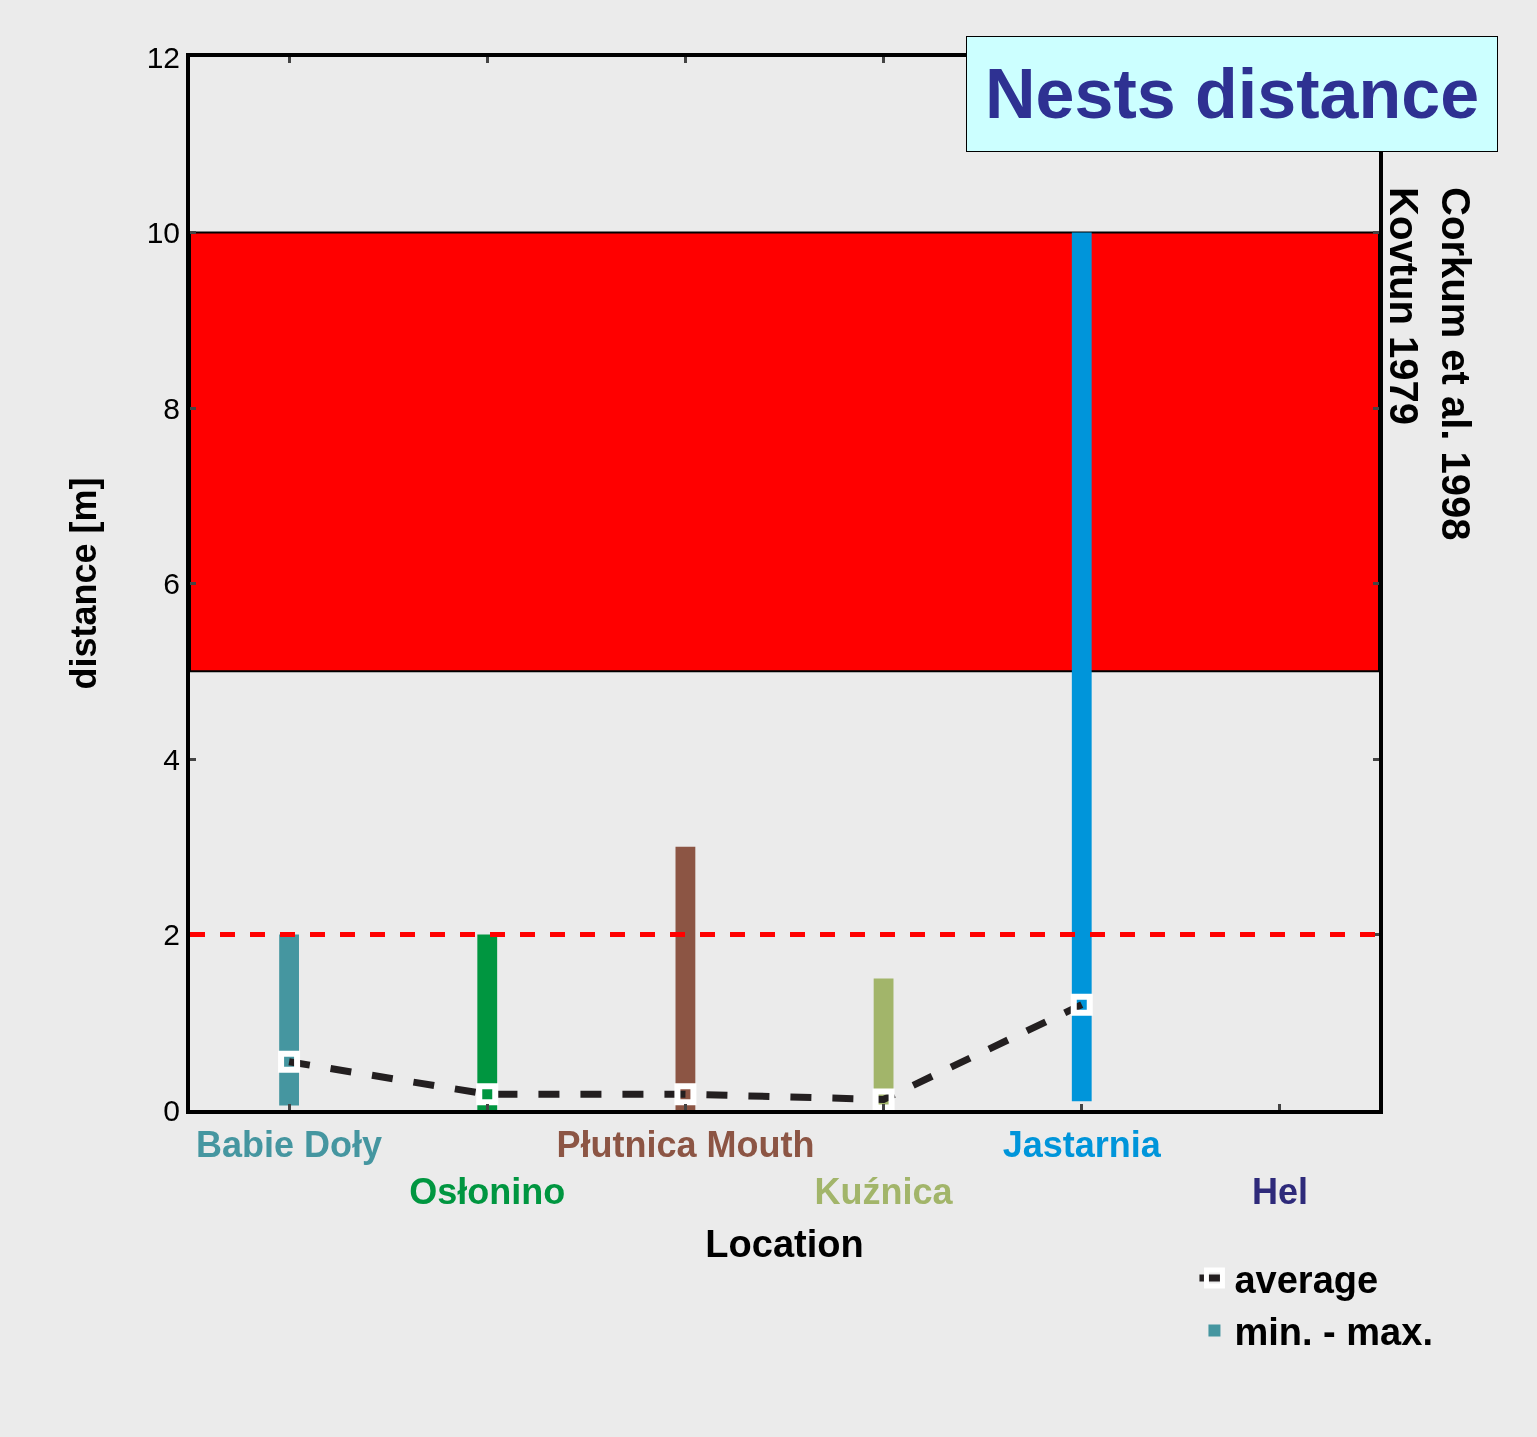 This screenshot has width=1537, height=1437. I want to click on chart-title: Nests distance, so click(1232, 94).